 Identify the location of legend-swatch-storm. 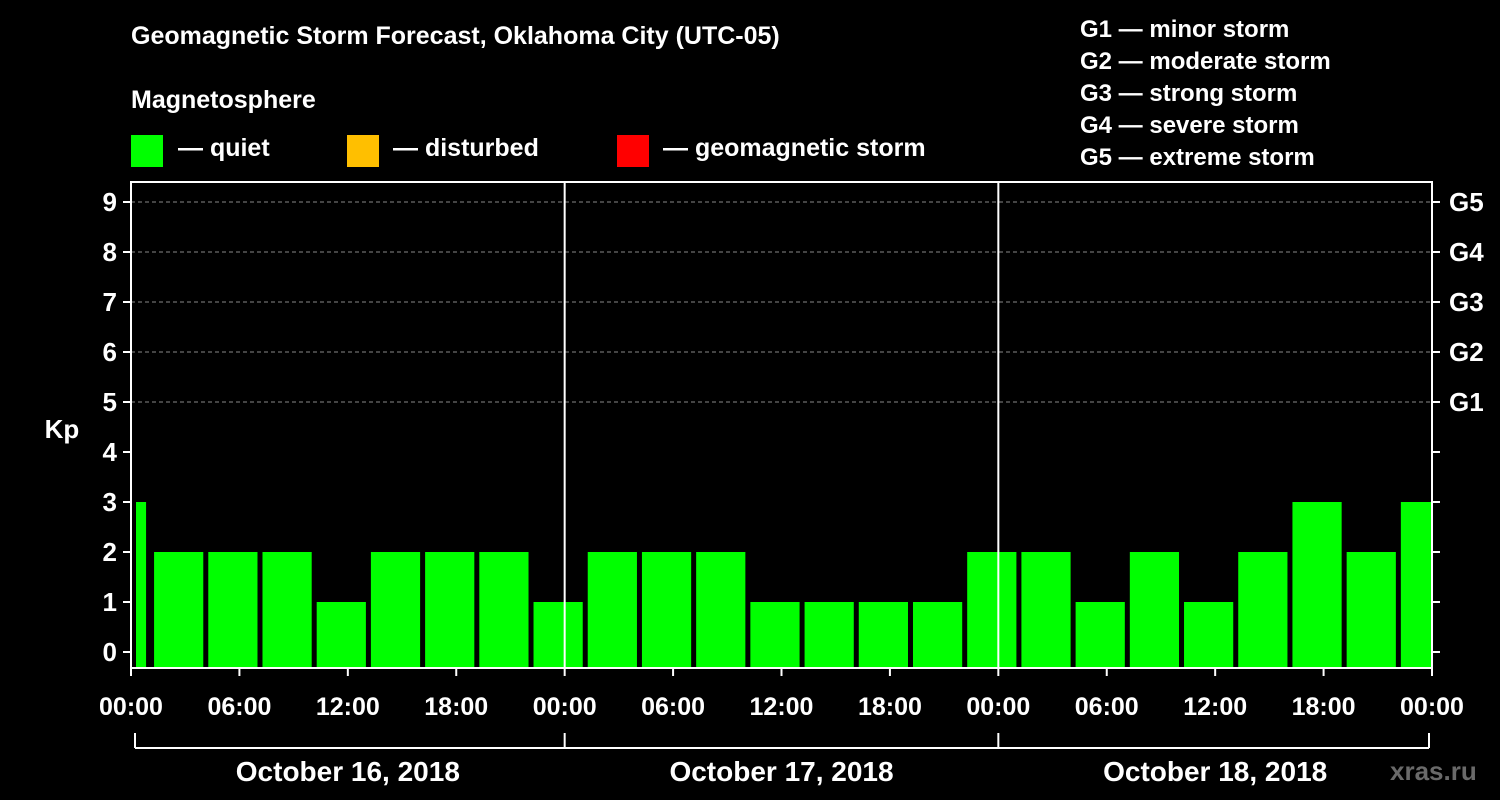
(633, 151).